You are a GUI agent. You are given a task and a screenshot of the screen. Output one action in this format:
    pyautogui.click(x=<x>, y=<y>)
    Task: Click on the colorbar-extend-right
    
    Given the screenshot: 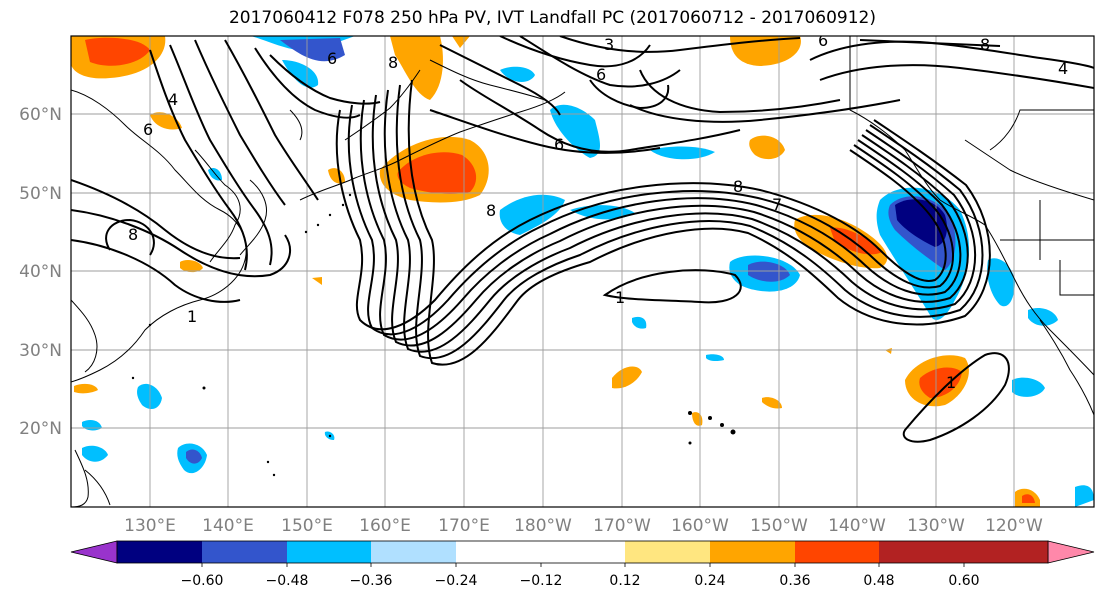 What is the action you would take?
    pyautogui.click(x=1071, y=552)
    